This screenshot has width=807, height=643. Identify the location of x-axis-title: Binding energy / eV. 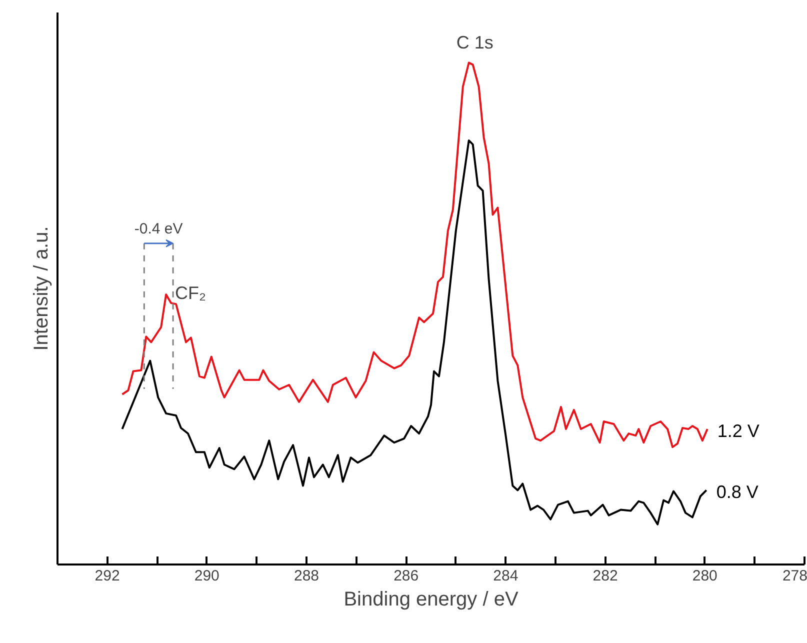
(431, 599).